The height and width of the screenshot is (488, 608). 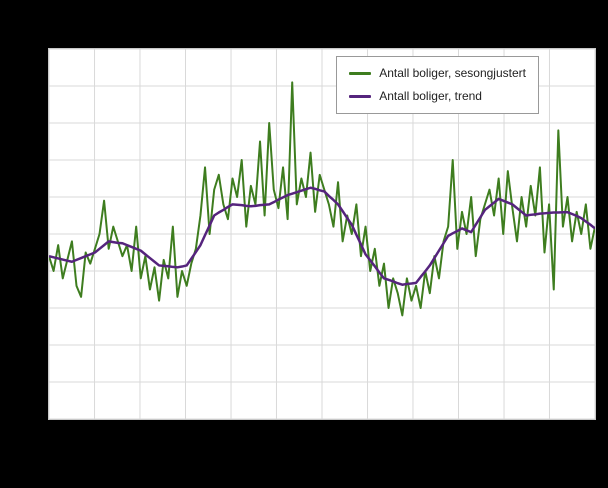 What do you see at coordinates (430, 96) in the screenshot?
I see `legend-label-trend: Antall boliger, trend` at bounding box center [430, 96].